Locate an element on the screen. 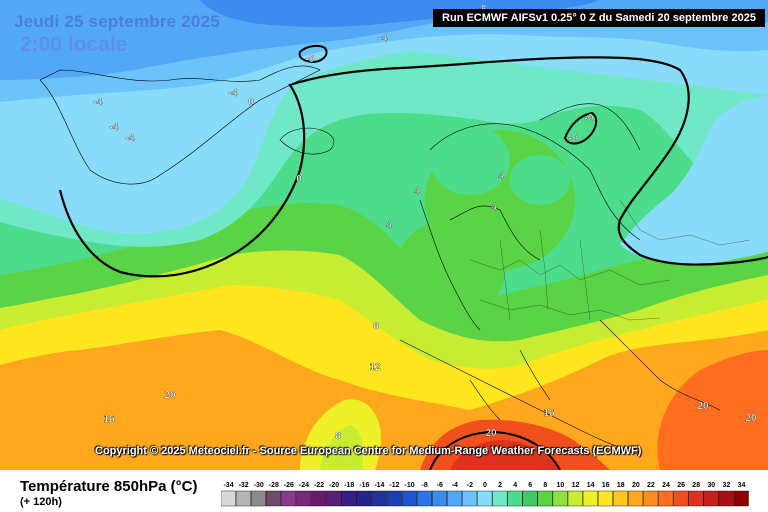 The height and width of the screenshot is (512, 768). legend-tick-label: 0 is located at coordinates (485, 485).